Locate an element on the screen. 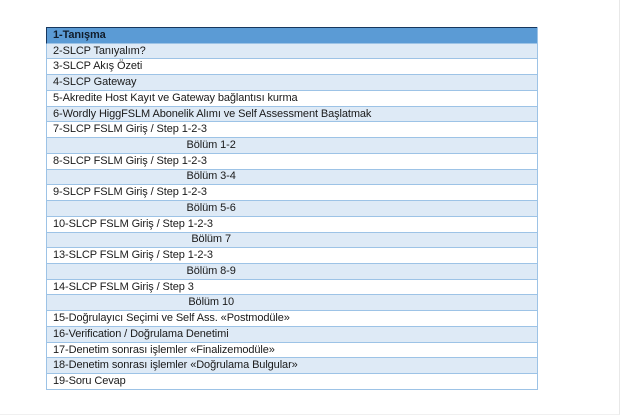 The height and width of the screenshot is (415, 620). row-label: 1-Tanışma is located at coordinates (79, 34).